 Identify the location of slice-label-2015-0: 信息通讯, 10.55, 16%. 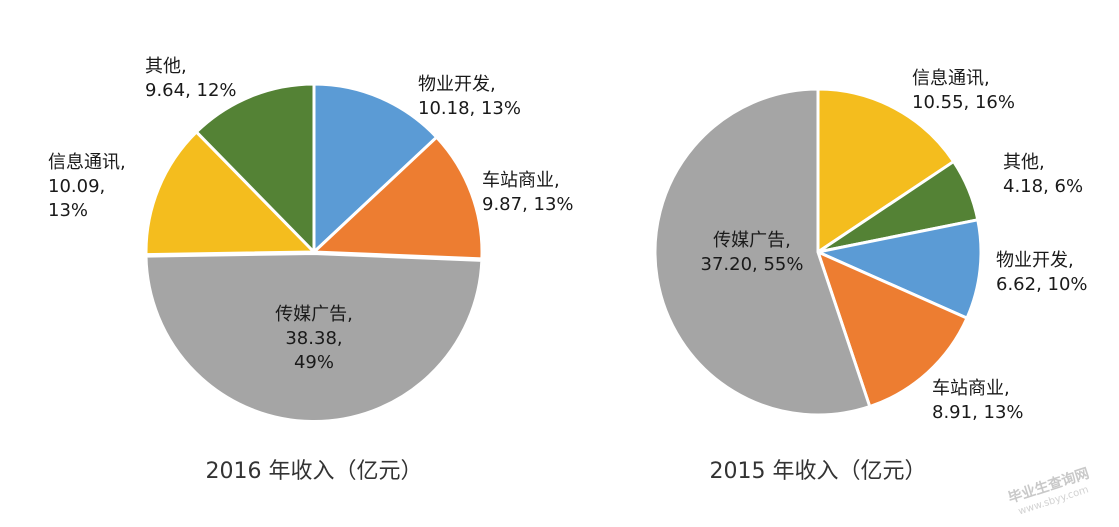
(963, 90).